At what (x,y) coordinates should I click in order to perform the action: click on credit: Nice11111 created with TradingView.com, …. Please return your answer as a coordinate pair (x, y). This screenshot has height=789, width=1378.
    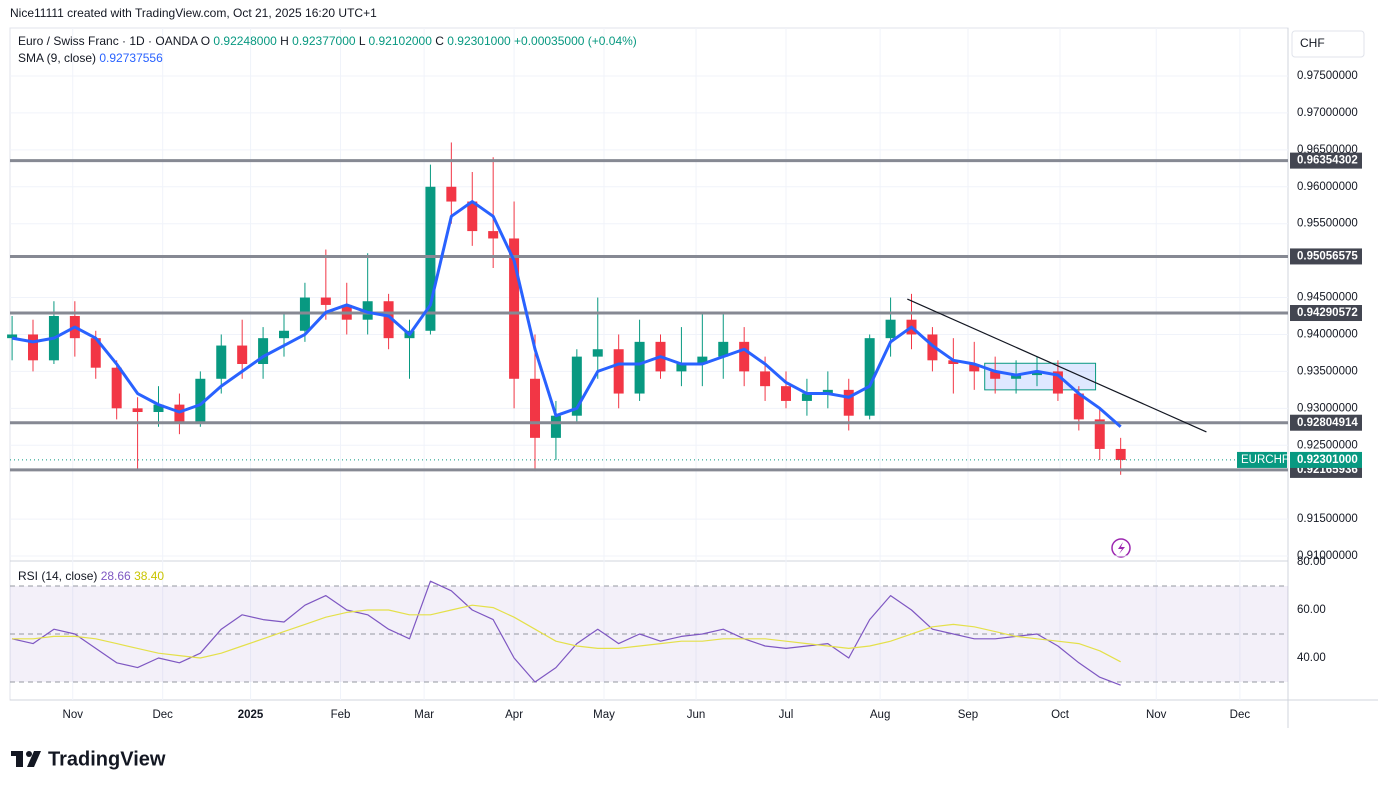
    Looking at the image, I should click on (193, 13).